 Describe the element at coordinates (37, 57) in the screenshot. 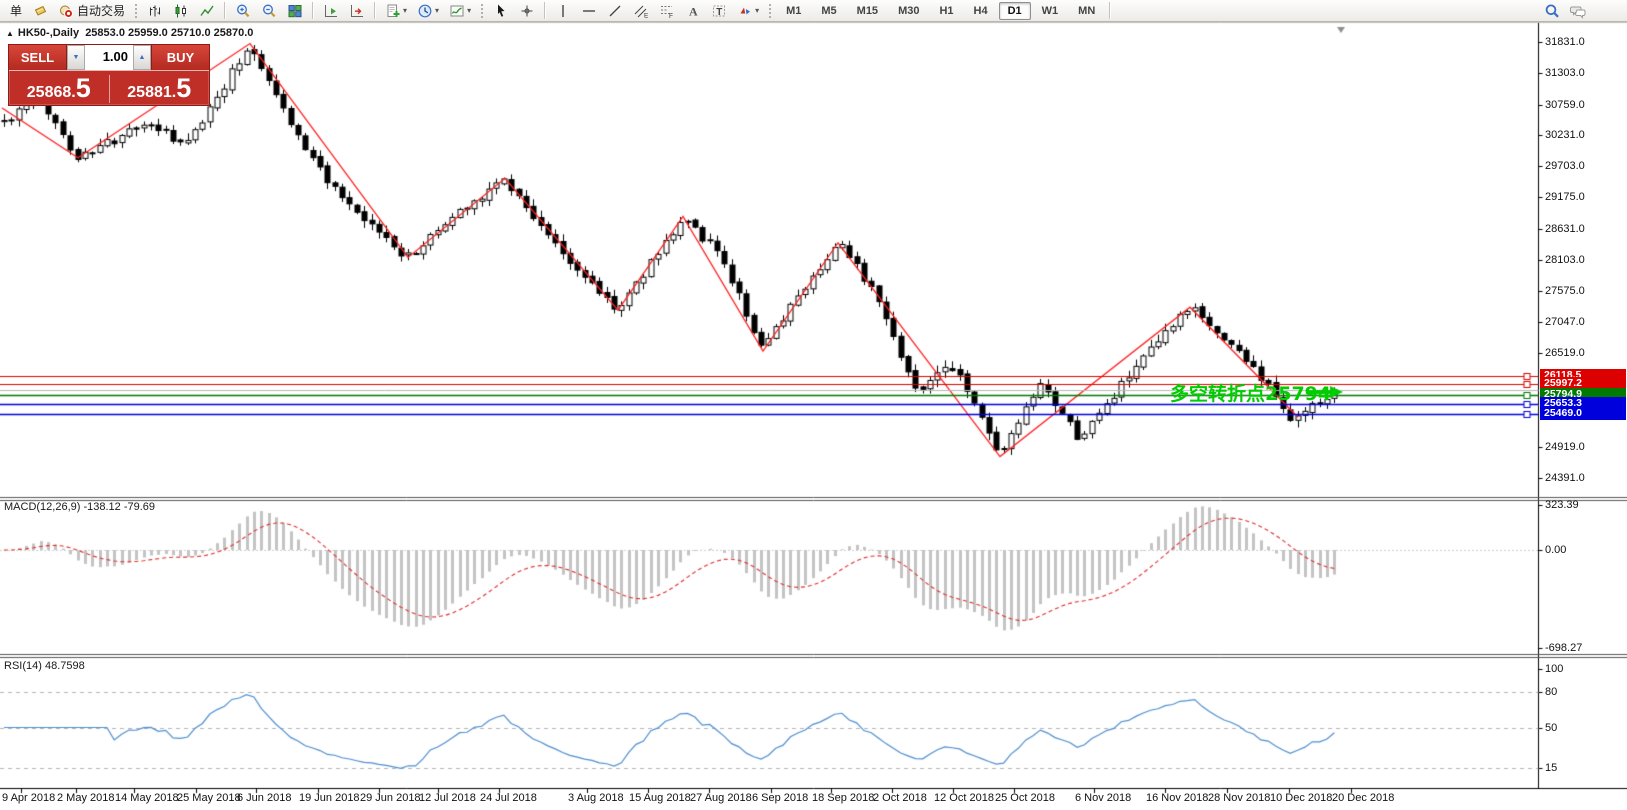

I see `sell-button: SELL` at that location.